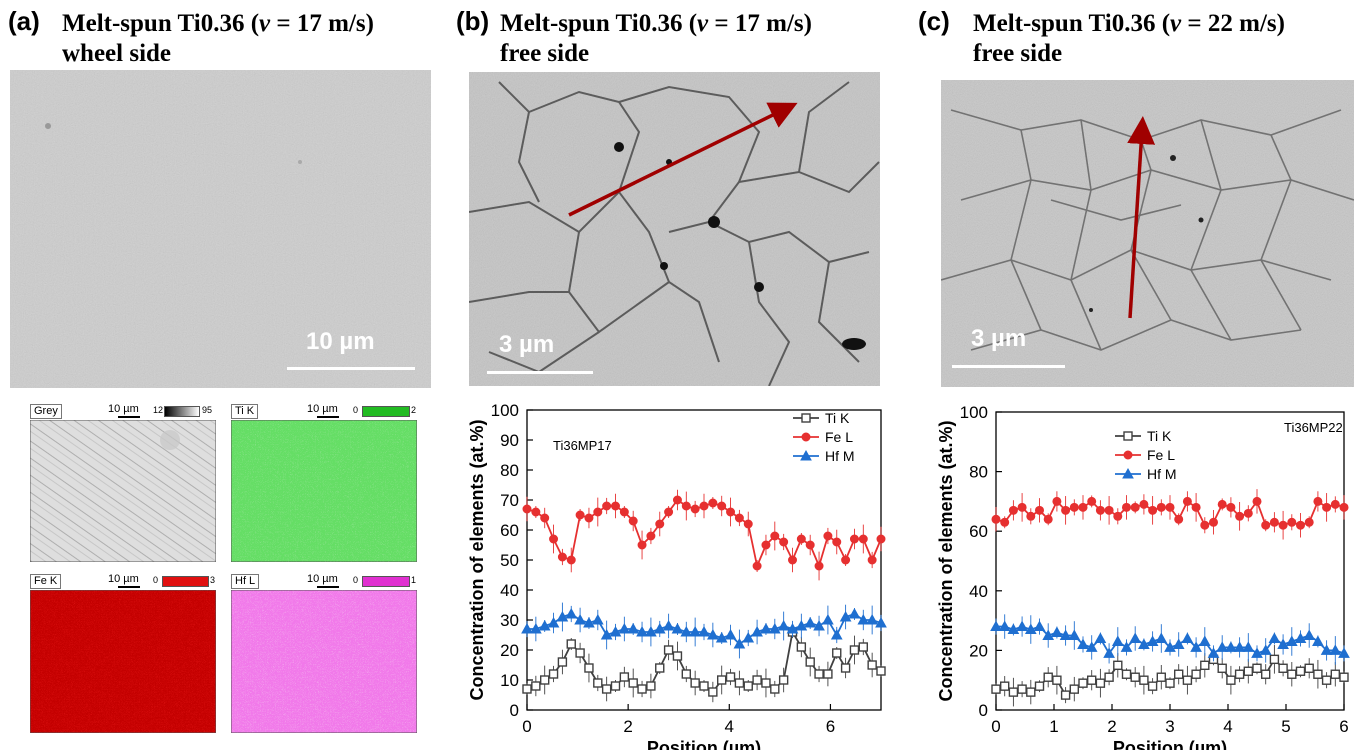 The image size is (1359, 755). Describe the element at coordinates (324, 661) in the screenshot. I see `eds-map-hf` at that location.